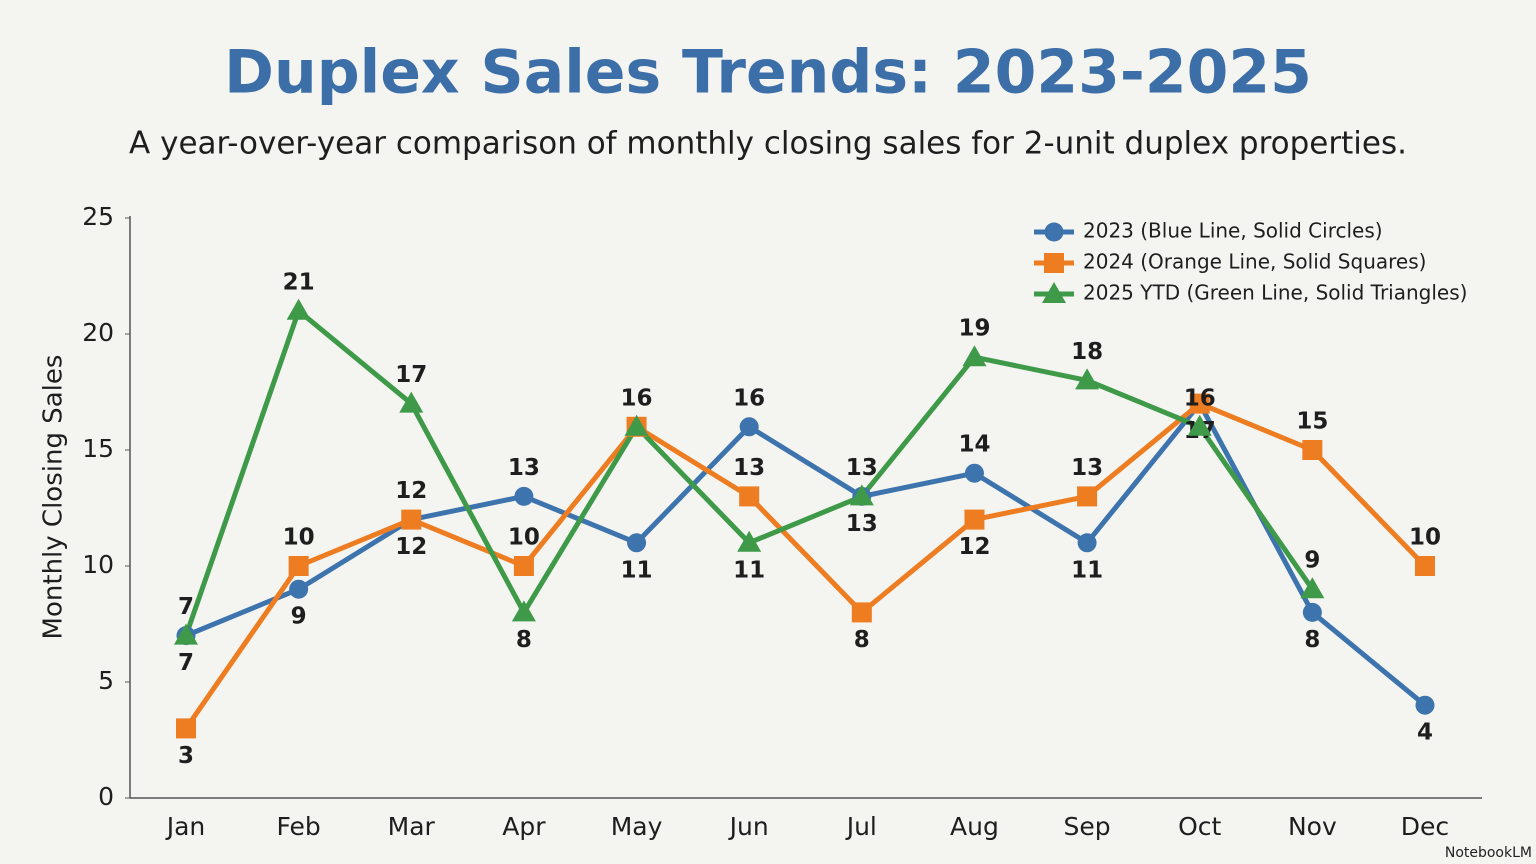 The image size is (1536, 864). I want to click on legend-label: 2025 YTD (Green Line, Solid Triangles), so click(1275, 293).